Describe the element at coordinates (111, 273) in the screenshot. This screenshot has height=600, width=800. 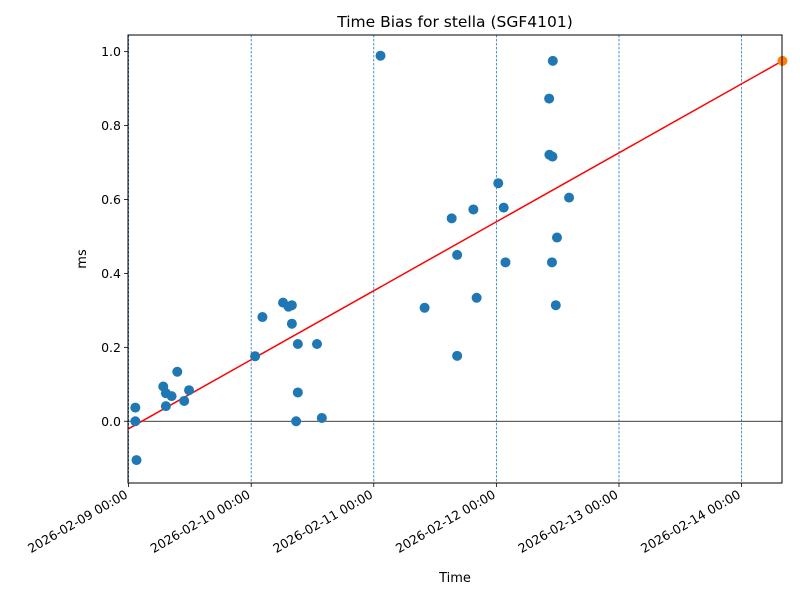
I see `y-tick-label: 0.4` at that location.